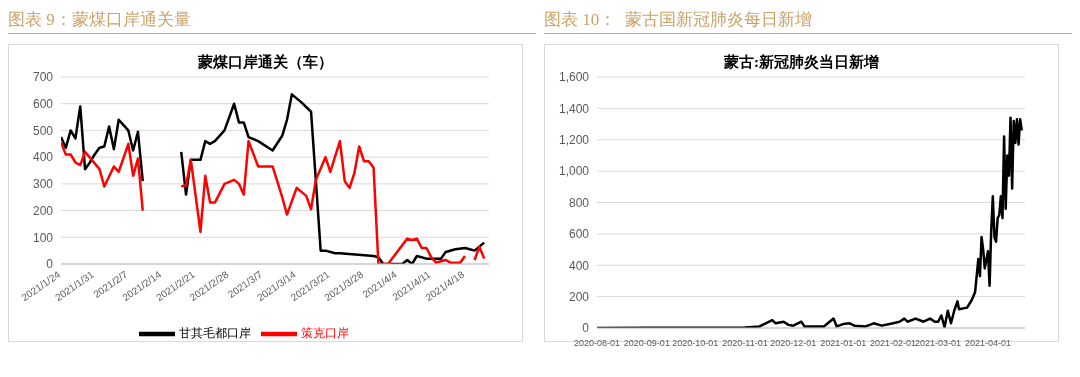 This screenshot has height=377, width=1080. Describe the element at coordinates (272, 21) in the screenshot. I see `chart-title: 图表 9：蒙煤口岸通关量` at that location.